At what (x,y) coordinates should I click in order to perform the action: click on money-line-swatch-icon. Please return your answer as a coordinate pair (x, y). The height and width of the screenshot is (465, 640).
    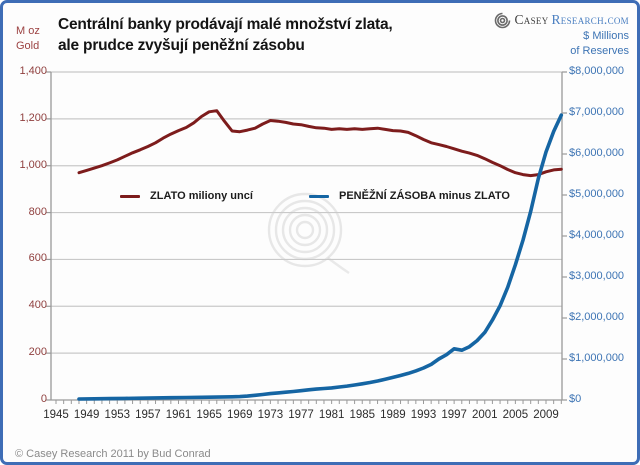
    Looking at the image, I should click on (319, 196).